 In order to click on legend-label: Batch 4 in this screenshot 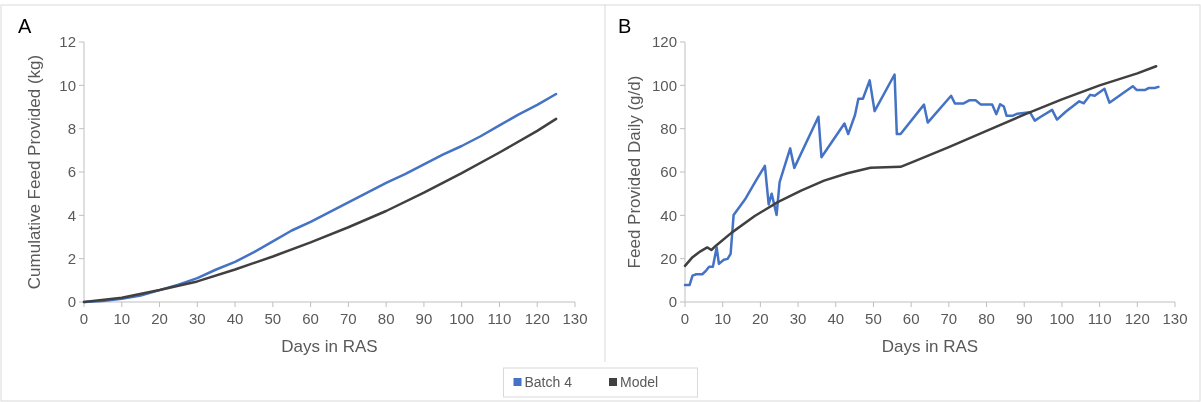, I will do `click(548, 382)`.